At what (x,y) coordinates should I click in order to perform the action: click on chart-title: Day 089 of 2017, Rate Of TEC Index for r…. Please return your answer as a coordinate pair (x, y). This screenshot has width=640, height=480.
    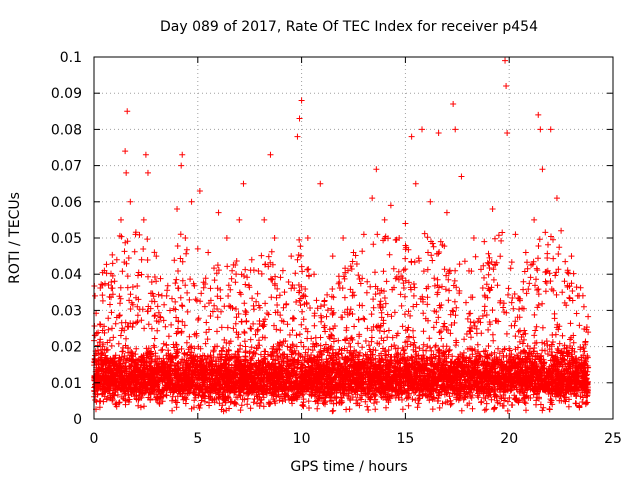
    Looking at the image, I should click on (349, 27).